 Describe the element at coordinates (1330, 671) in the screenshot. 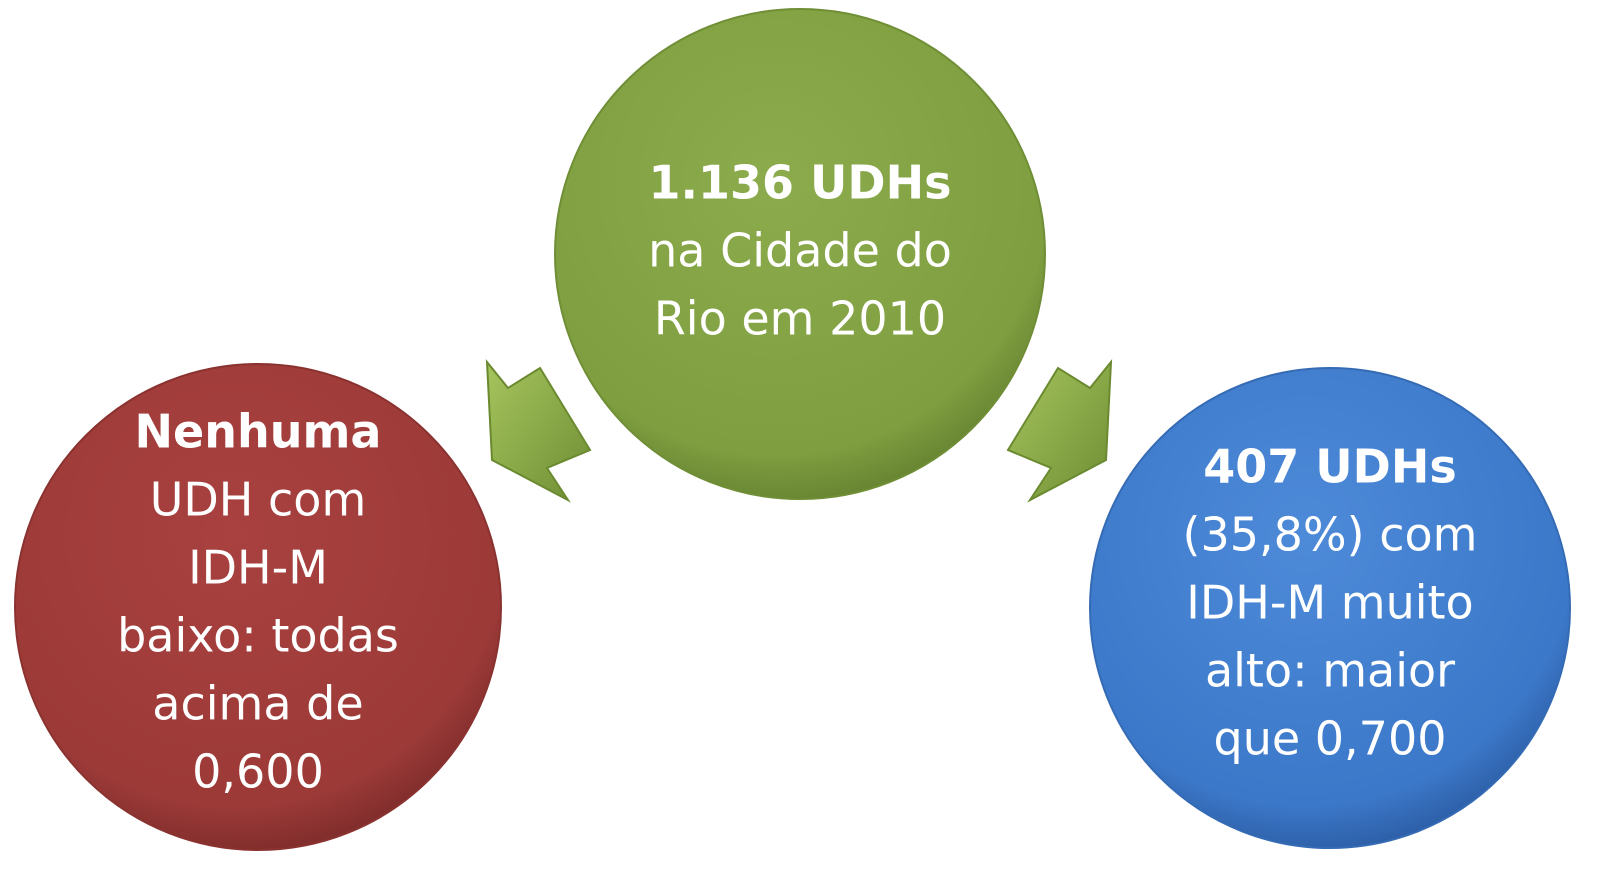

I see `node-line: alto: maior` at that location.